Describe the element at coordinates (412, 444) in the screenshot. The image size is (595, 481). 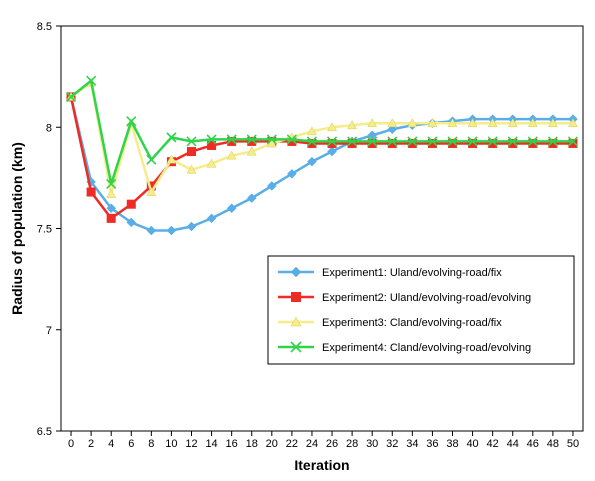
I see `x-tick-label: 34` at that location.